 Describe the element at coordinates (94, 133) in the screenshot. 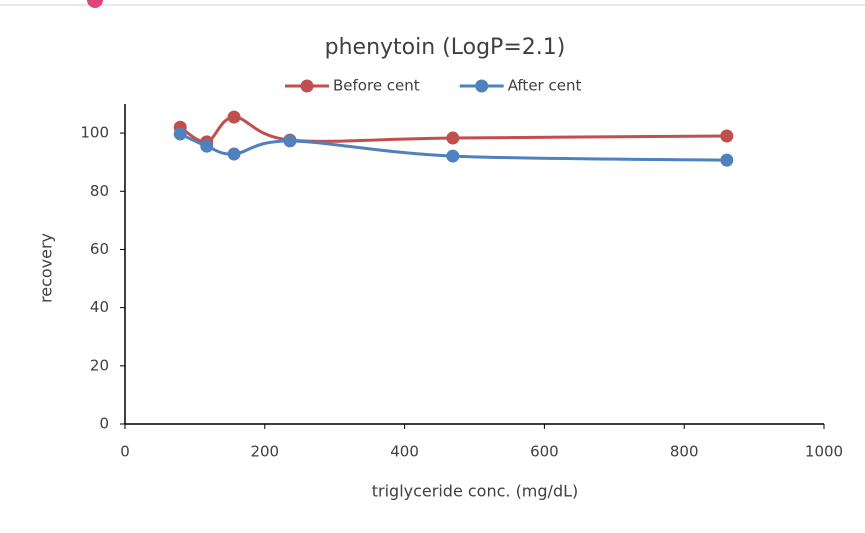

I see `y-tick-label: 100` at that location.